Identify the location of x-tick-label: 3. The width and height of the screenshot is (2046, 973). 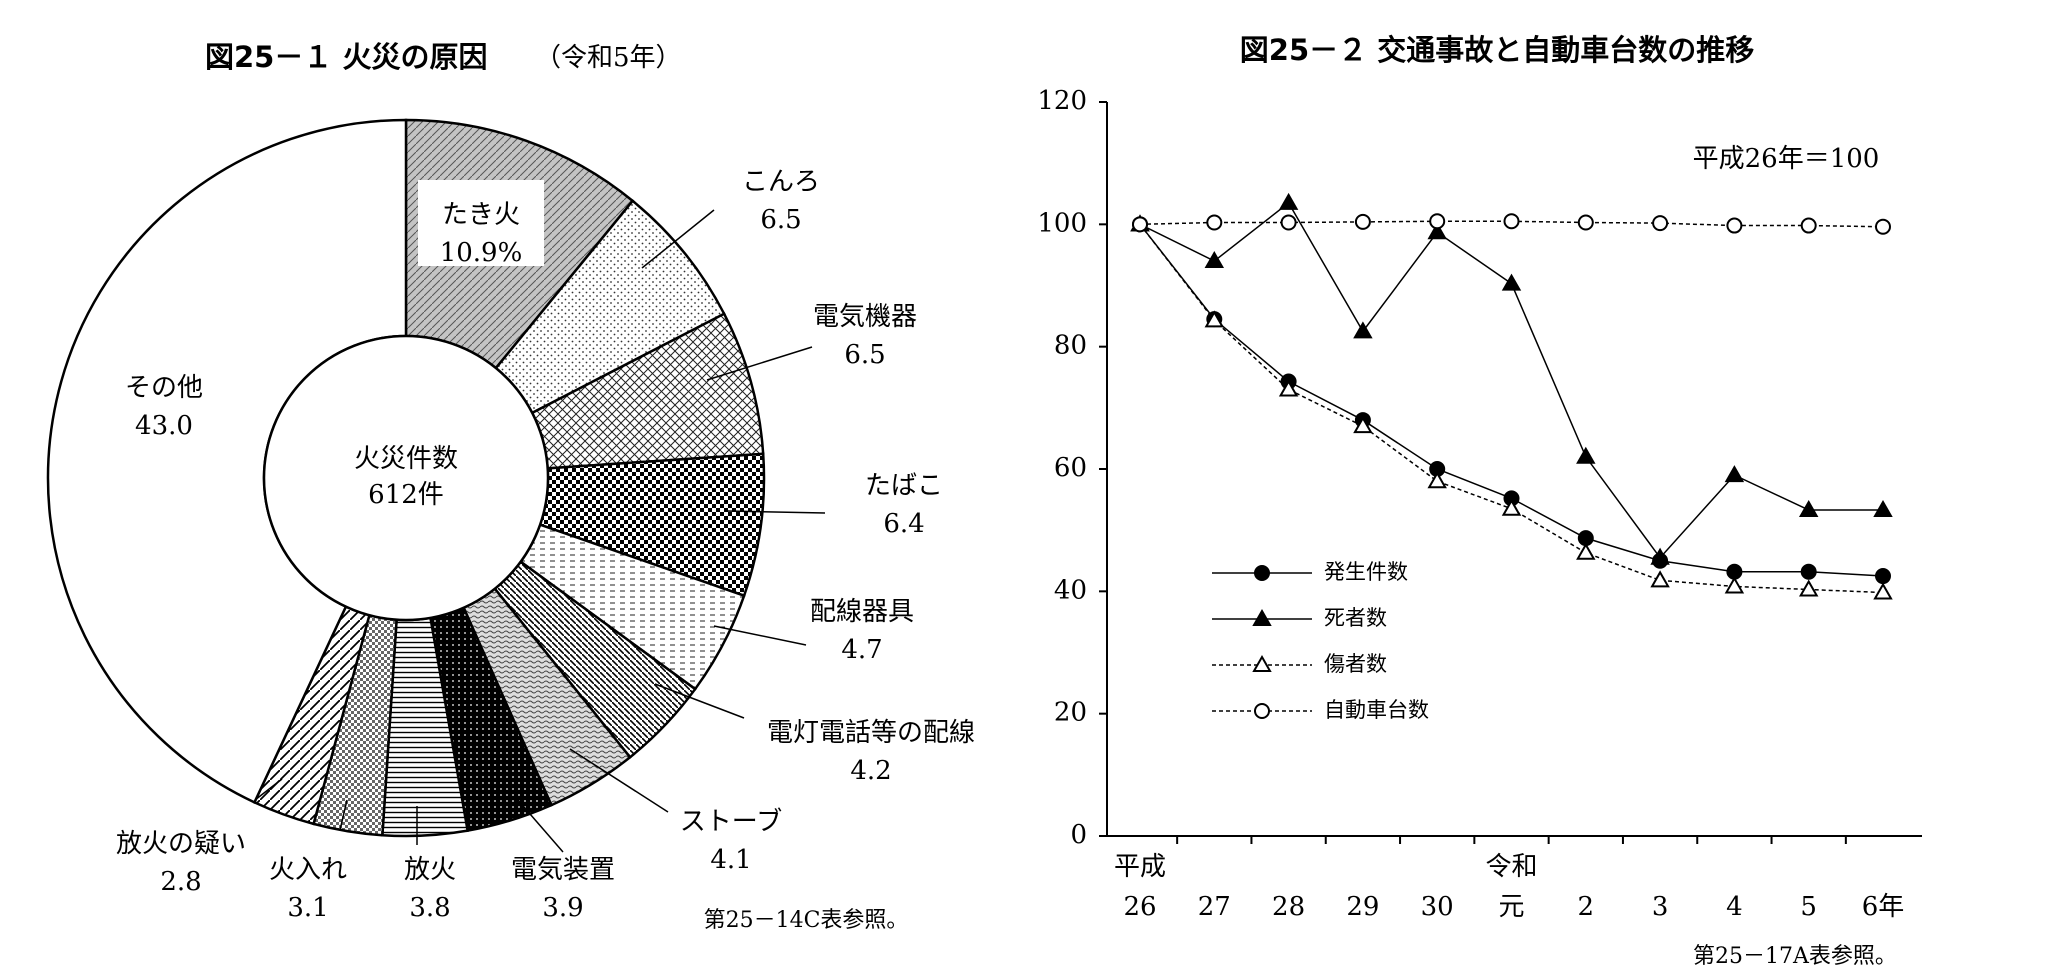
(1660, 907).